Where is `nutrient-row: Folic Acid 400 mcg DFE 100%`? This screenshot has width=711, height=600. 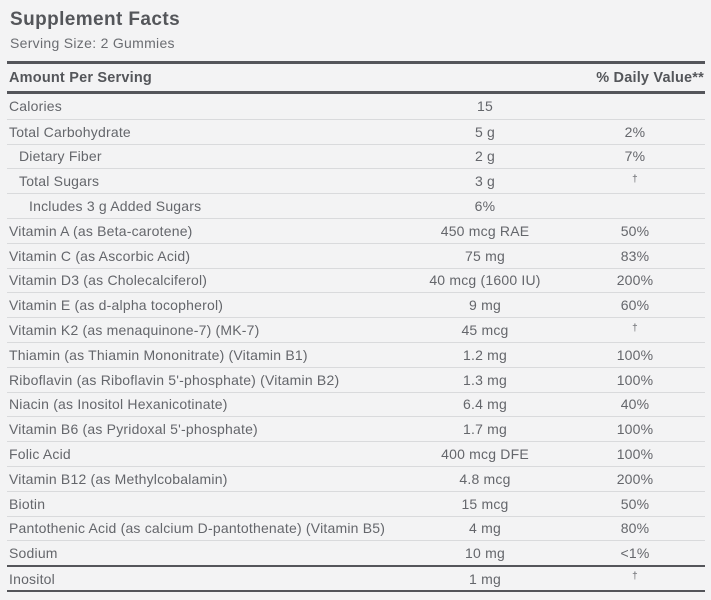
nutrient-row: Folic Acid 400 mcg DFE 100% is located at coordinates (356, 453).